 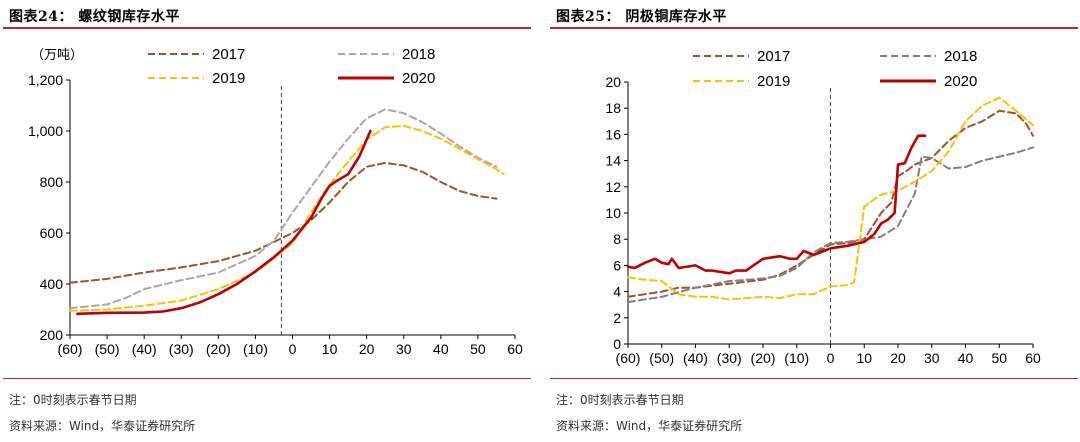 What do you see at coordinates (641, 17) in the screenshot?
I see `chart-title: 图表25： 阴极铜库存水平` at bounding box center [641, 17].